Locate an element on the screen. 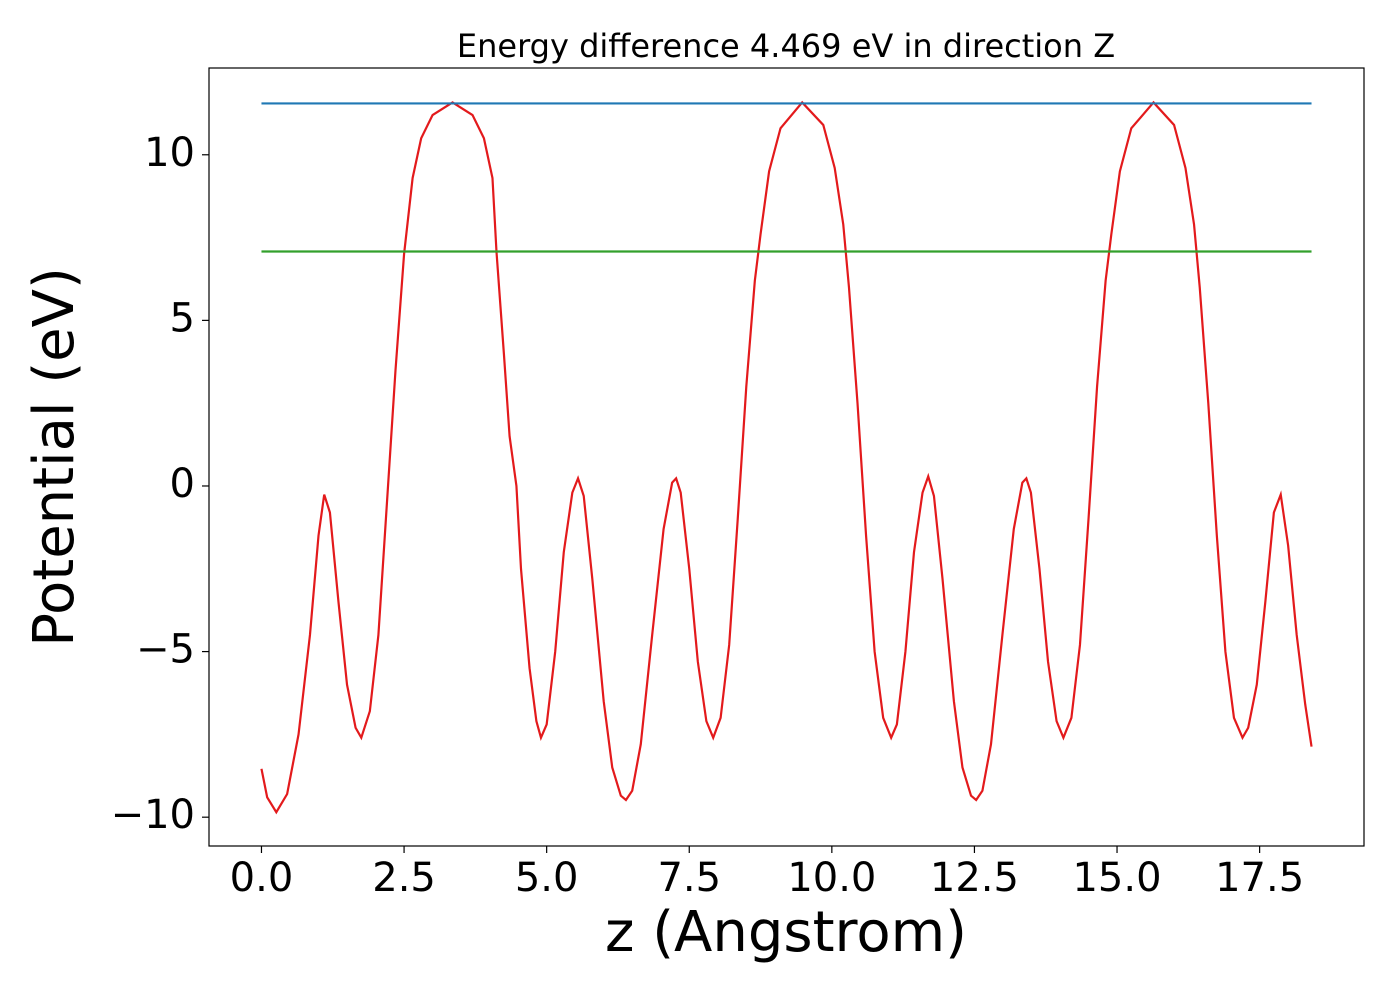 The width and height of the screenshot is (1400, 1000). y-axis-label: Potential (eV) is located at coordinates (54, 457).